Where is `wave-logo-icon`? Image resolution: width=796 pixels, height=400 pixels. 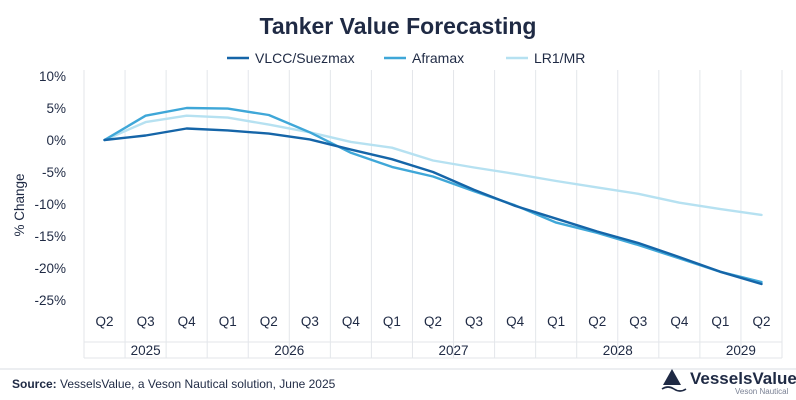 wave-logo-icon is located at coordinates (674, 380).